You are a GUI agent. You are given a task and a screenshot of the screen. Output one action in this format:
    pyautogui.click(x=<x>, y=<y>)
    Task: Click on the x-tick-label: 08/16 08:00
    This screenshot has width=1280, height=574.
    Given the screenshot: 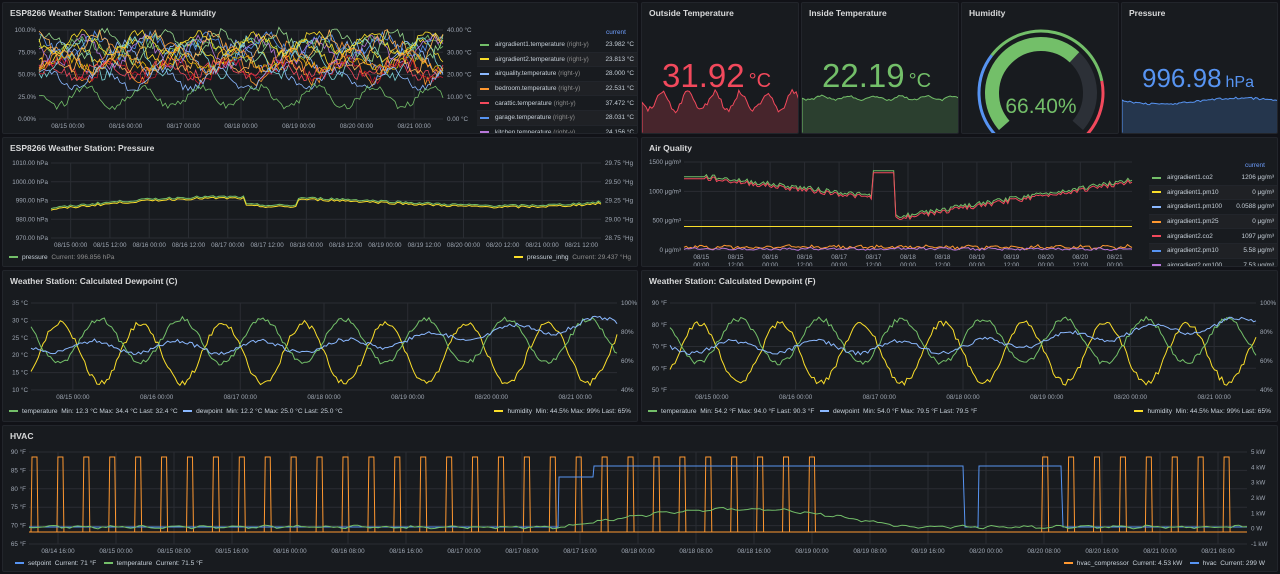 What is the action you would take?
    pyautogui.click(x=348, y=551)
    